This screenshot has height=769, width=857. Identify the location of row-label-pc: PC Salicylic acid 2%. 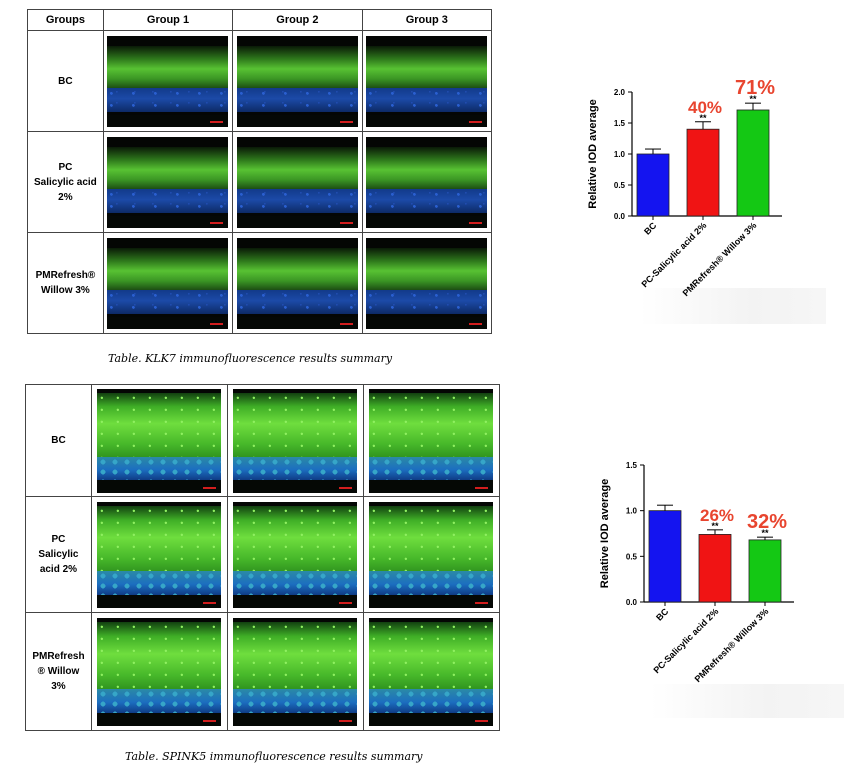
(65, 182).